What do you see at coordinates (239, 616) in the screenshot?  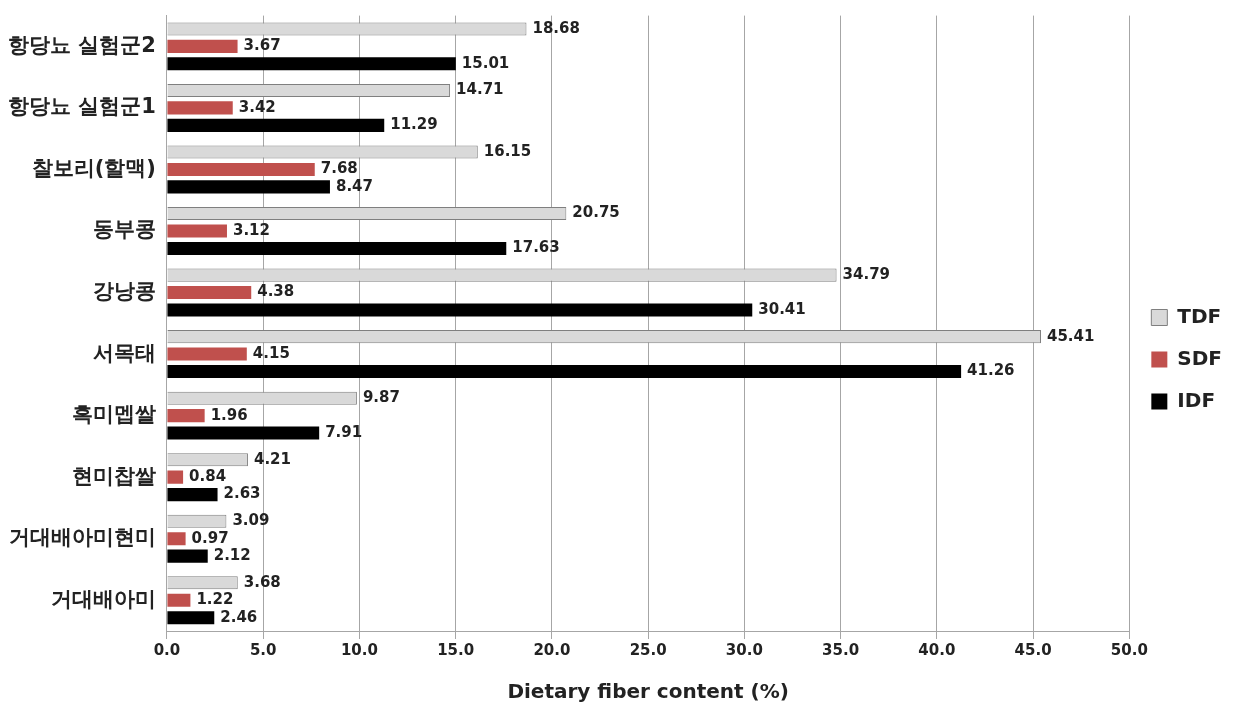 I see `data-label: 2.46` at bounding box center [239, 616].